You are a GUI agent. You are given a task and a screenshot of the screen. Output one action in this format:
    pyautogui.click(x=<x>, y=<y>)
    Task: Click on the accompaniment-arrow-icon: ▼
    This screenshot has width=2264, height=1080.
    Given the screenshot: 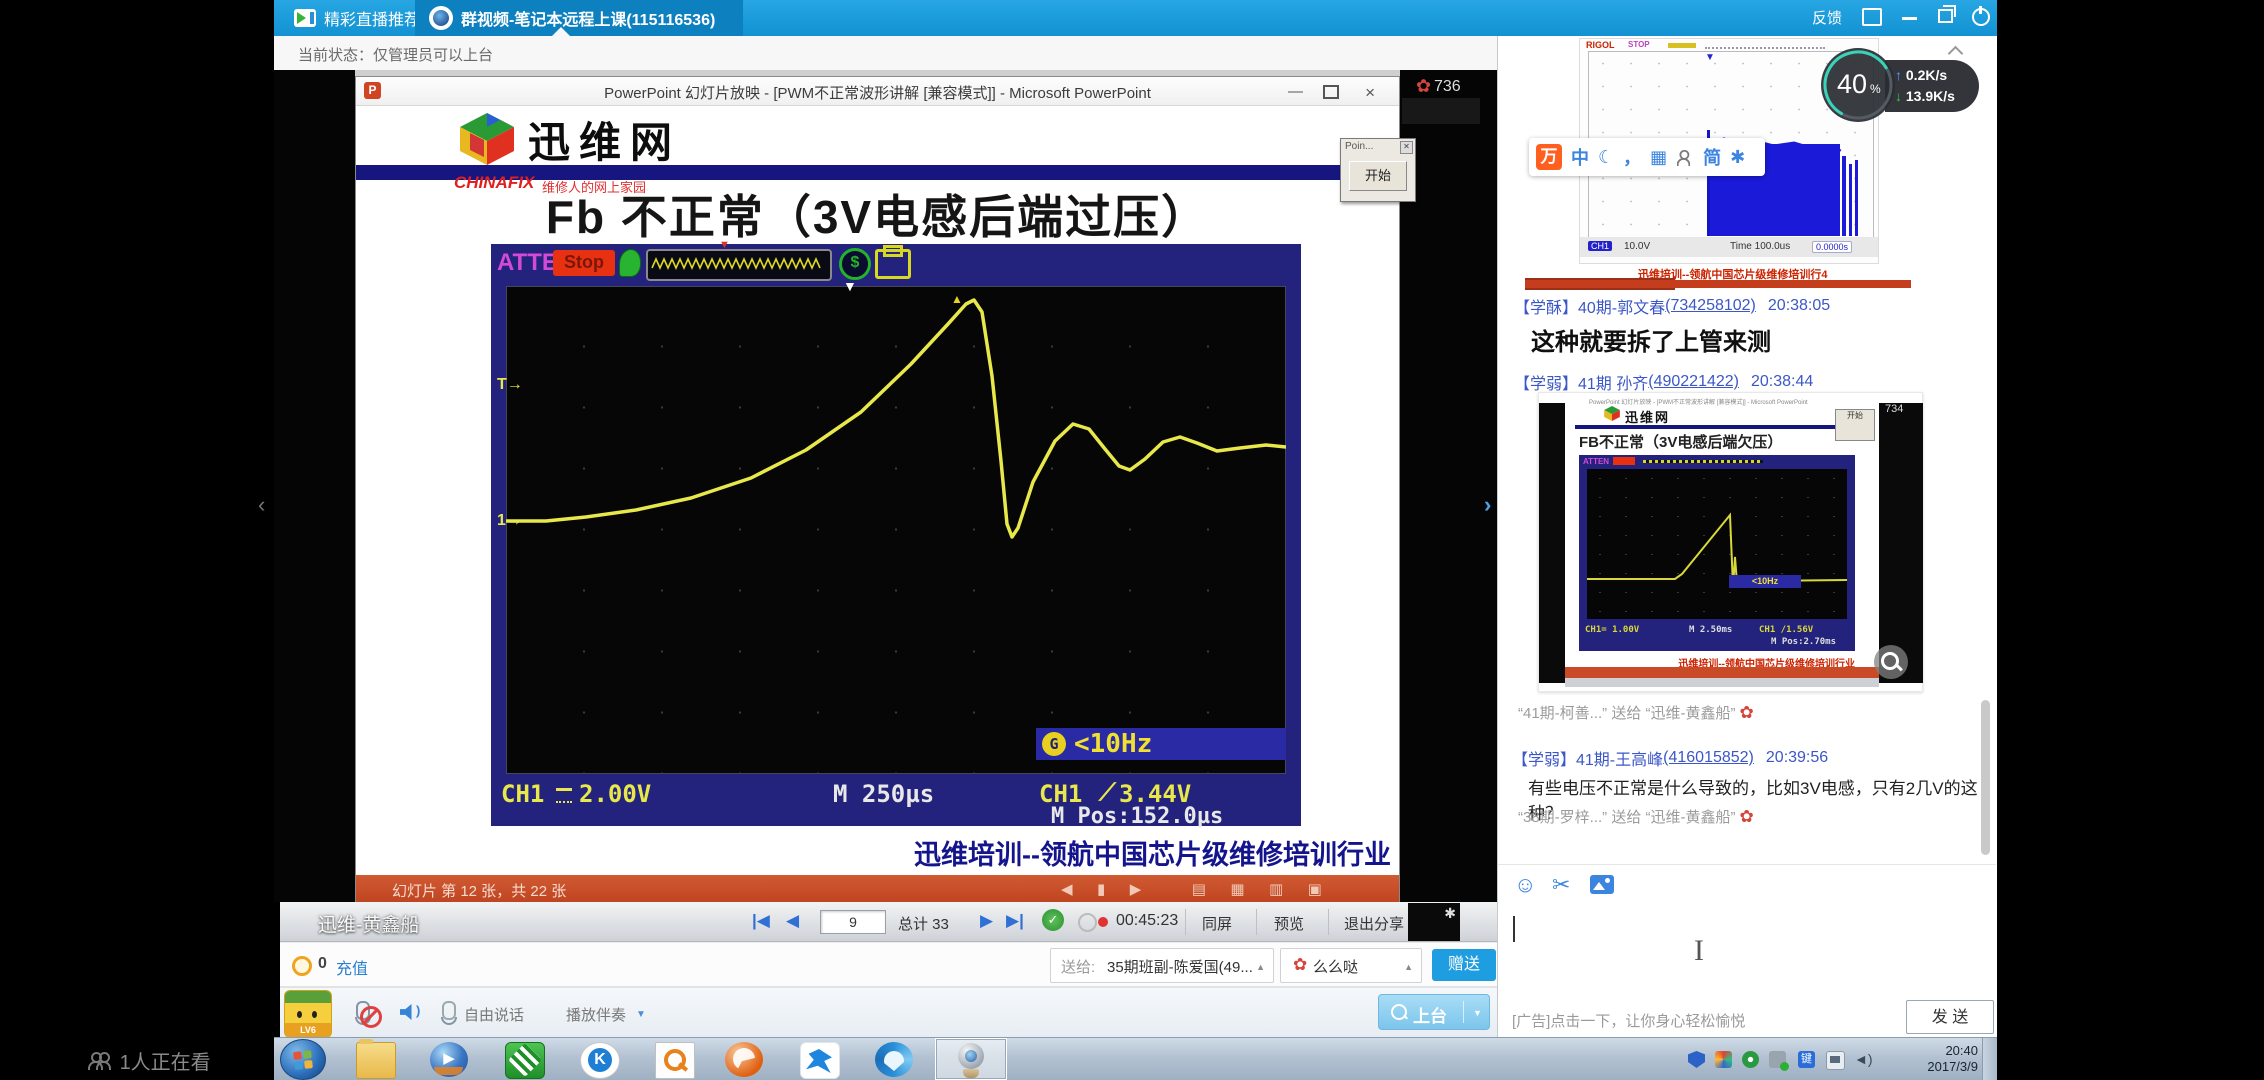 What is the action you would take?
    pyautogui.click(x=641, y=1014)
    